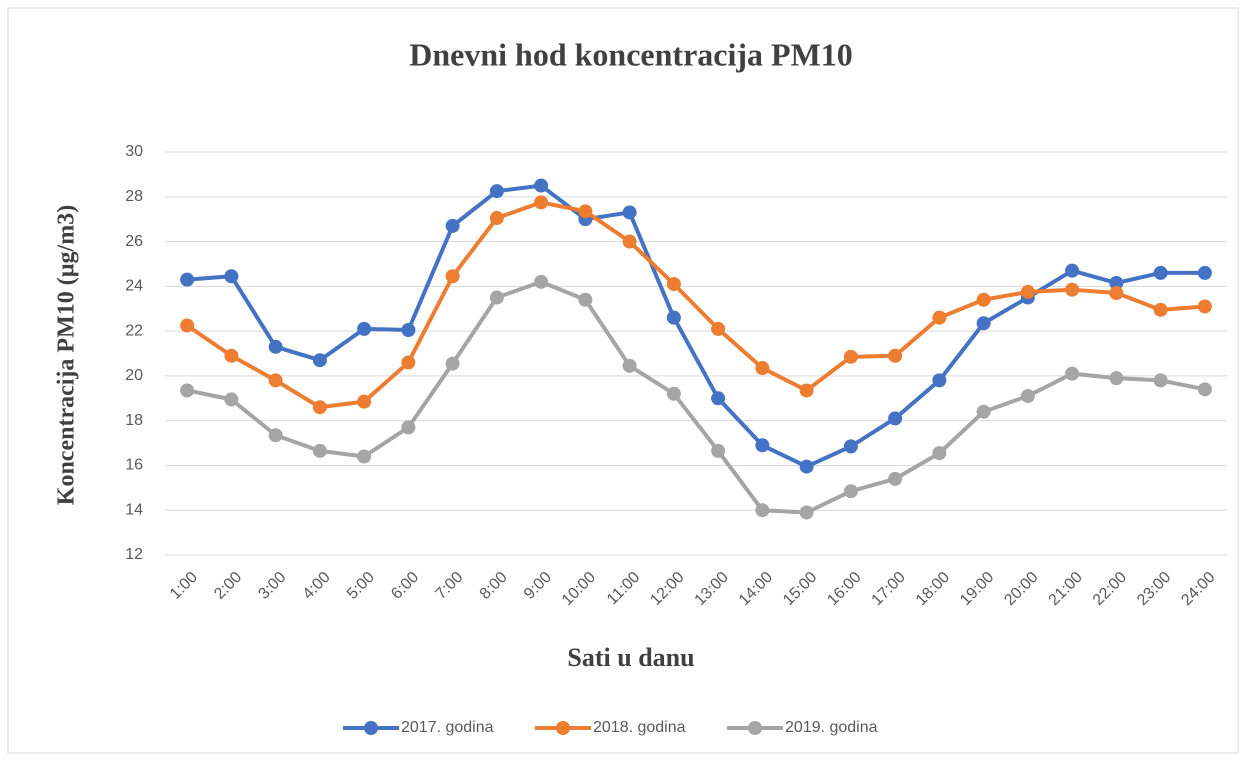  What do you see at coordinates (134, 554) in the screenshot?
I see `y-tick-label: 12` at bounding box center [134, 554].